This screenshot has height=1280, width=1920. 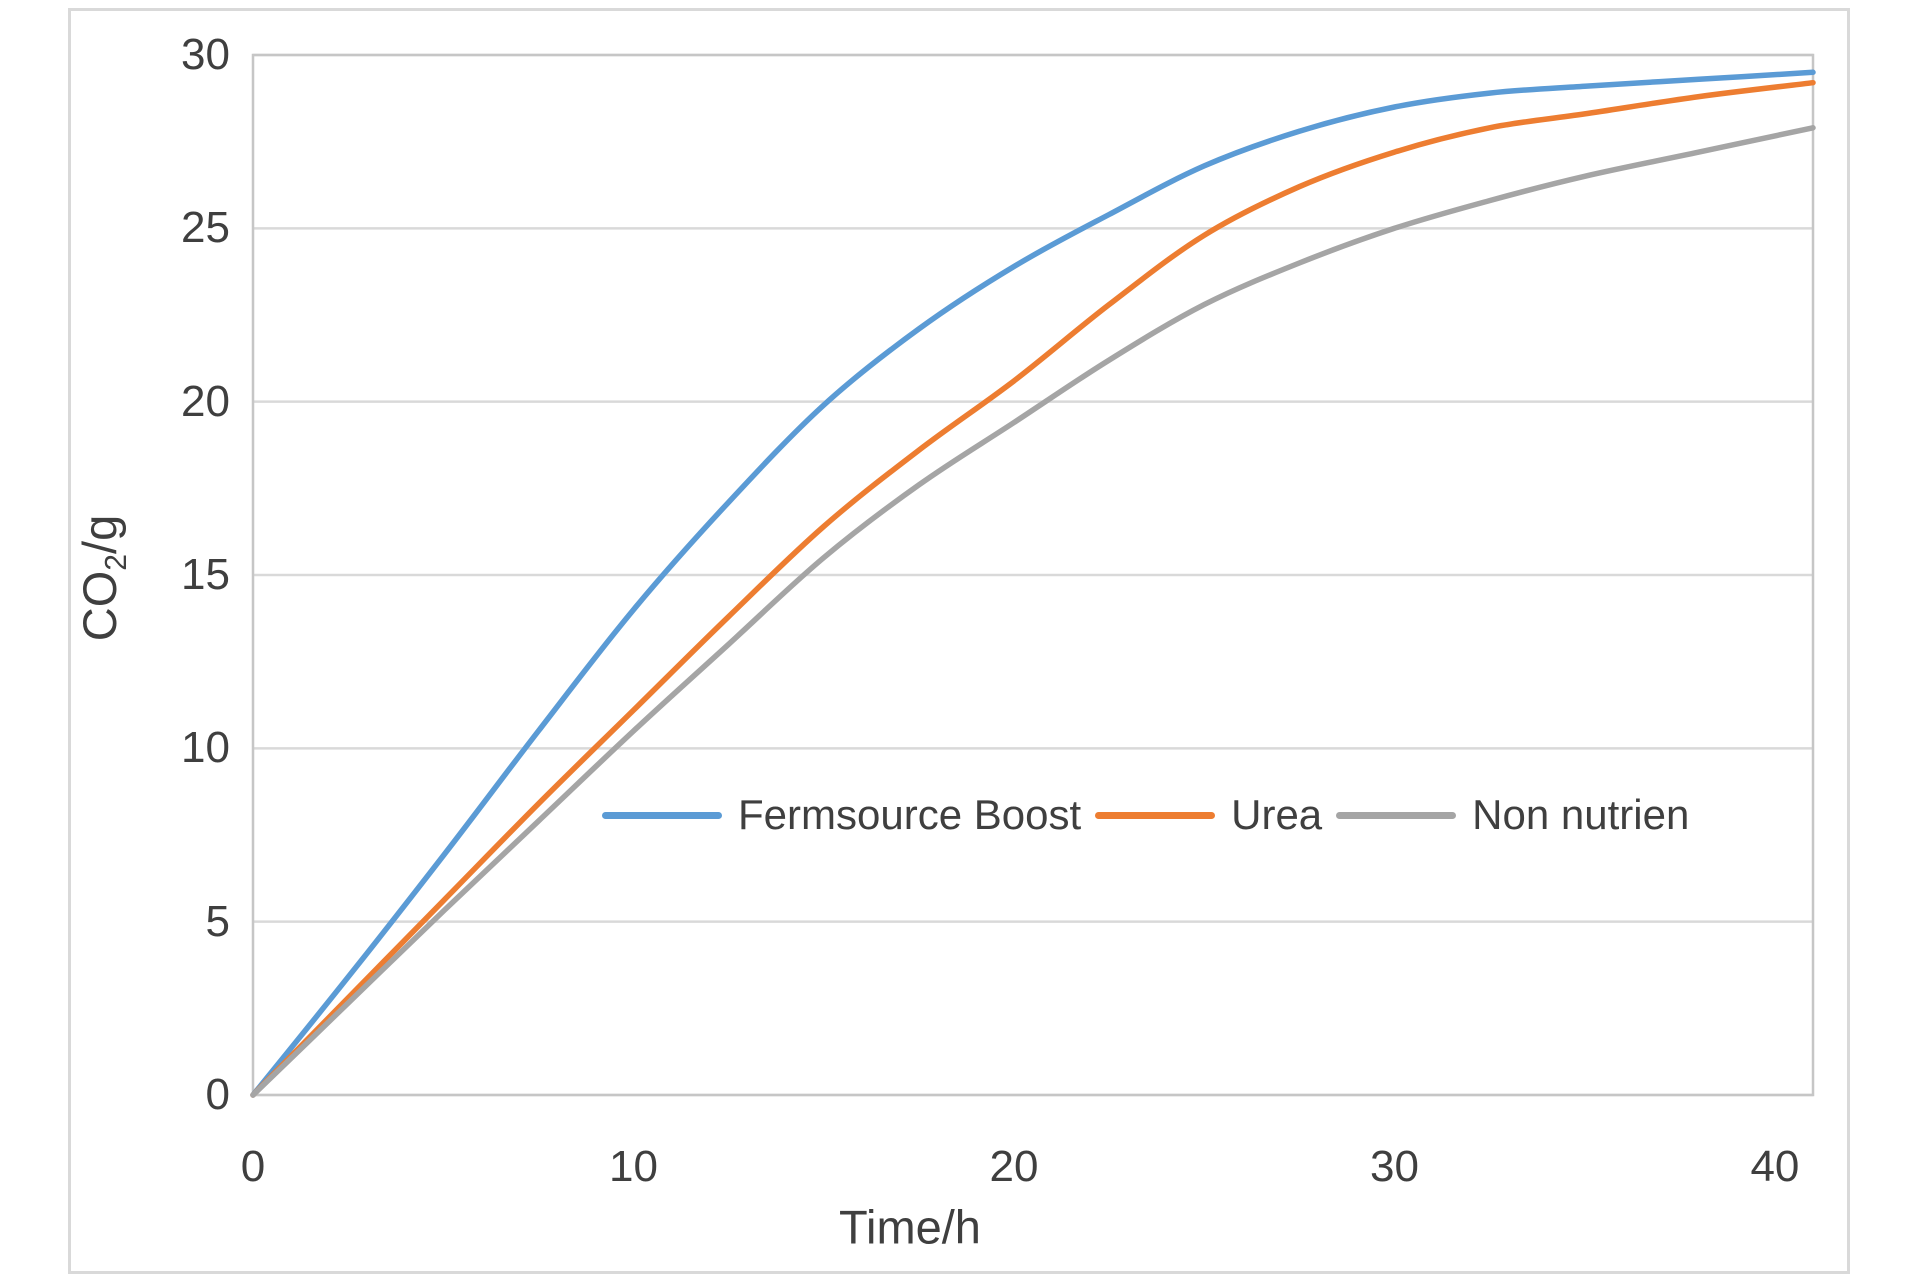 I want to click on y-axis-title-unit: /g, so click(x=99, y=534).